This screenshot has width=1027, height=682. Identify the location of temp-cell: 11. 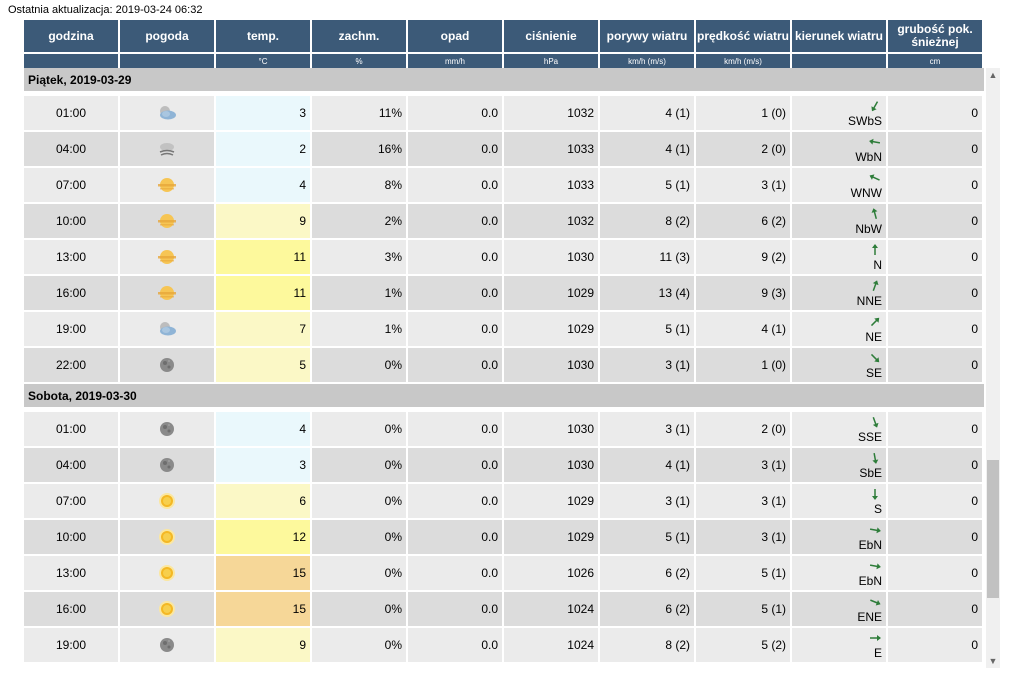
(263, 293).